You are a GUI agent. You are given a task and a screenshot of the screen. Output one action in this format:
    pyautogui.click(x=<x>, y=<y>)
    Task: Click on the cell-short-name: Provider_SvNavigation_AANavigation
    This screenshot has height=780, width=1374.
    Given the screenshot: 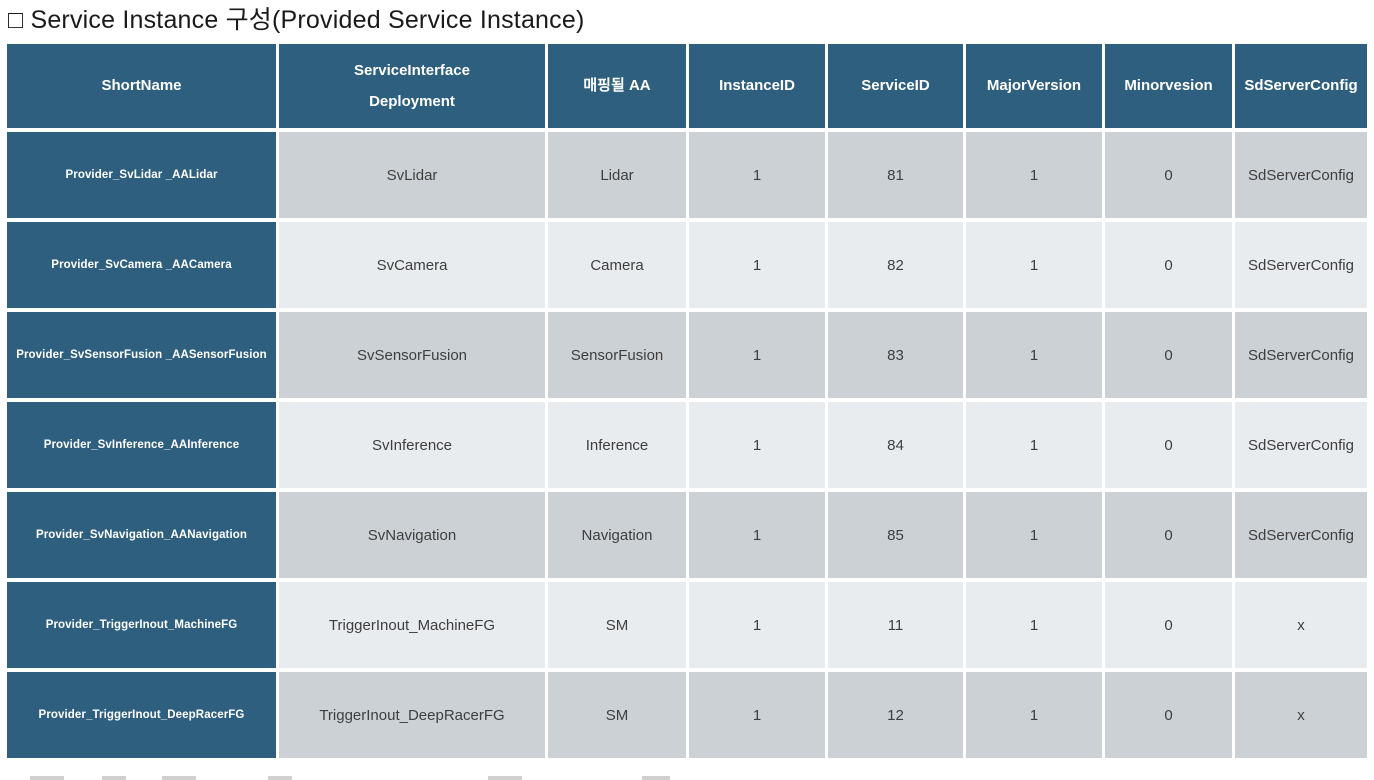 What is the action you would take?
    pyautogui.click(x=141, y=535)
    